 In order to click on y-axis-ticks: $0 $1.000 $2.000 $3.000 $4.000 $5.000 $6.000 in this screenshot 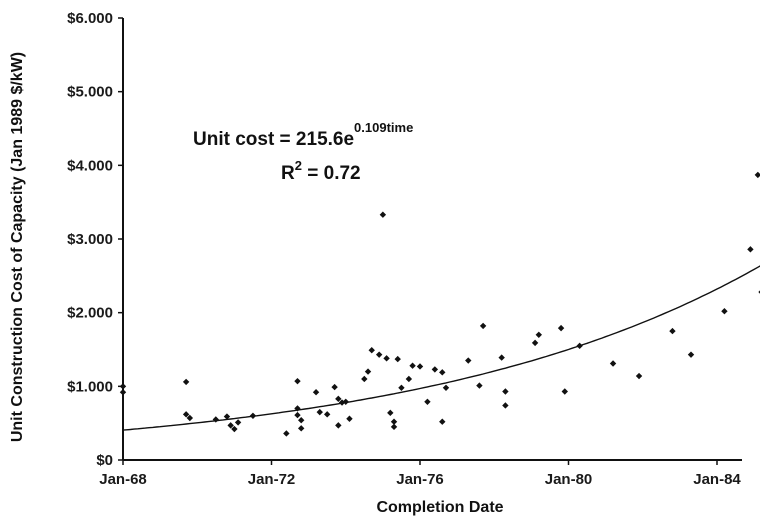, I will do `click(95, 239)`.